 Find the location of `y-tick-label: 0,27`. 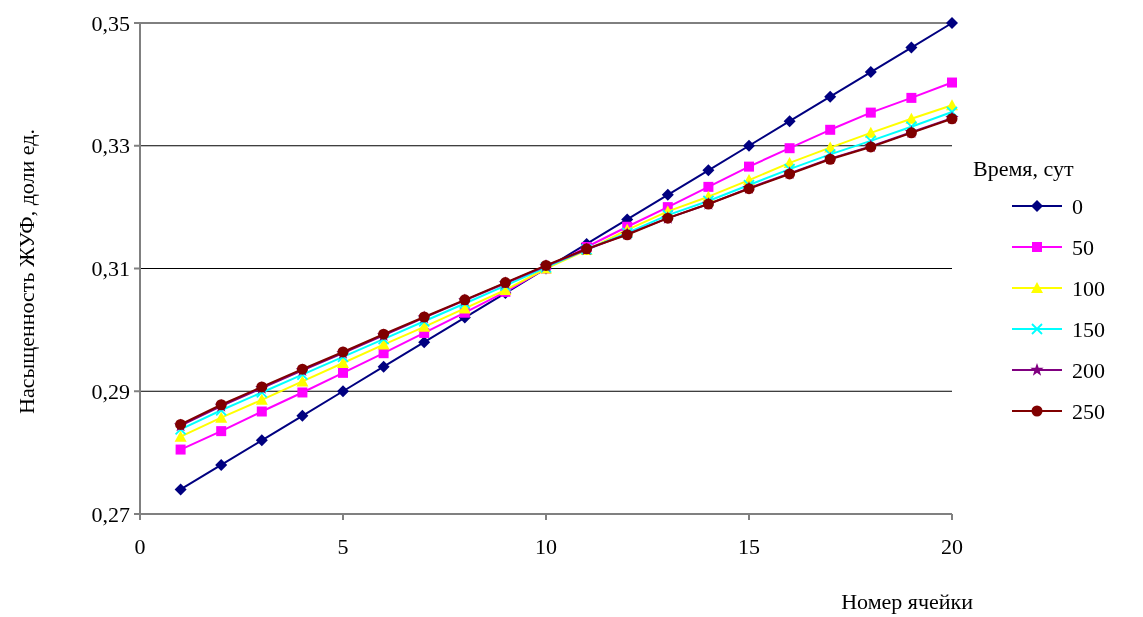

y-tick-label: 0,27 is located at coordinates (110, 514).